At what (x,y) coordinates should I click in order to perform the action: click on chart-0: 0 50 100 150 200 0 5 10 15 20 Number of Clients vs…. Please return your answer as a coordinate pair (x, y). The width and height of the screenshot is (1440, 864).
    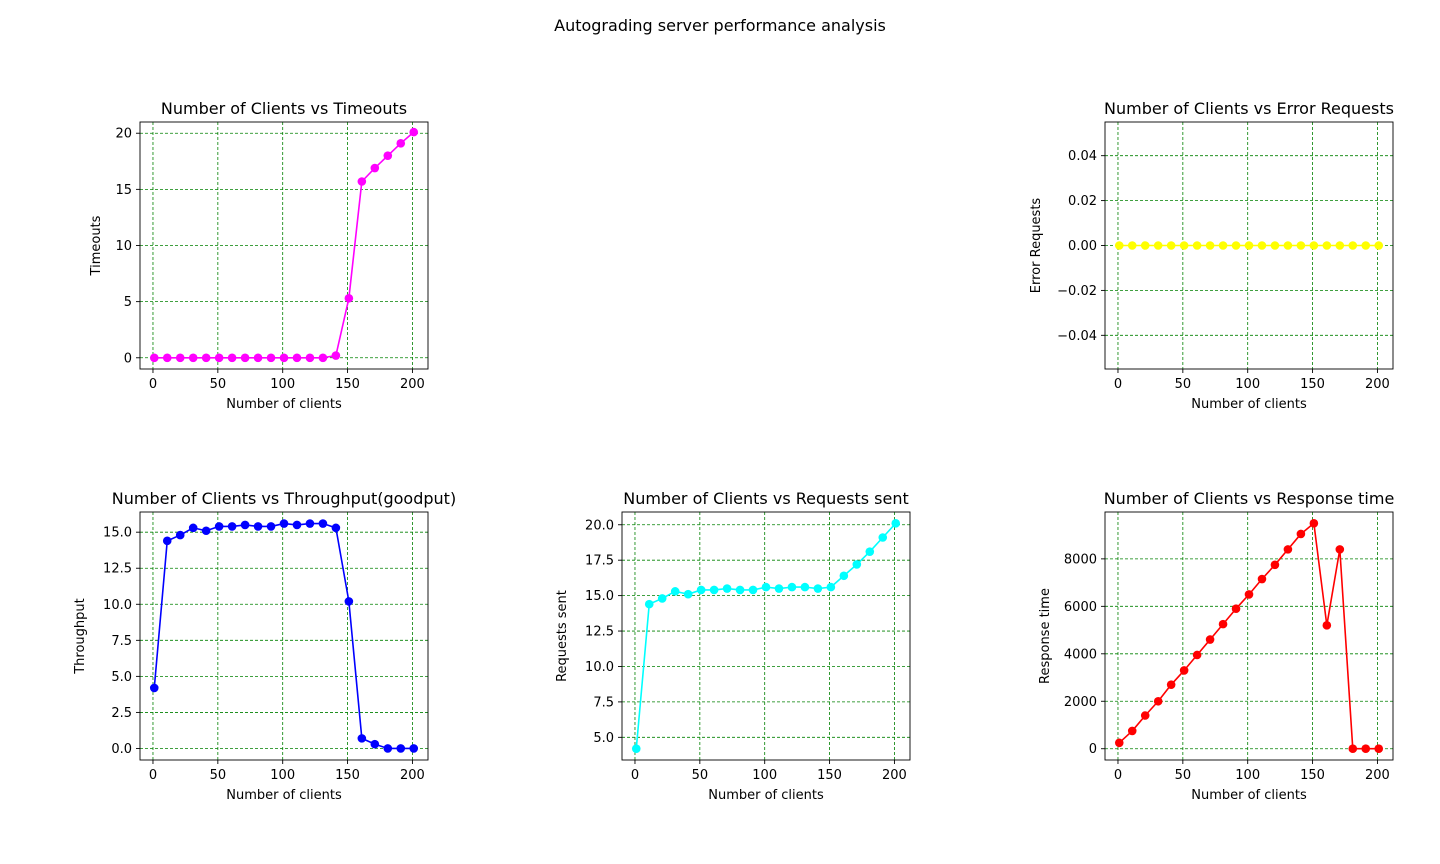
    Looking at the image, I should click on (259, 255).